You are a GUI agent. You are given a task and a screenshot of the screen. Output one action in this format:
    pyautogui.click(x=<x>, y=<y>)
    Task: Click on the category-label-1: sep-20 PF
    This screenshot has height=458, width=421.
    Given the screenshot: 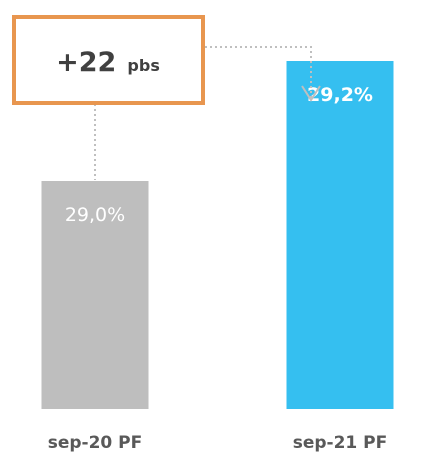 What is the action you would take?
    pyautogui.click(x=95, y=443)
    